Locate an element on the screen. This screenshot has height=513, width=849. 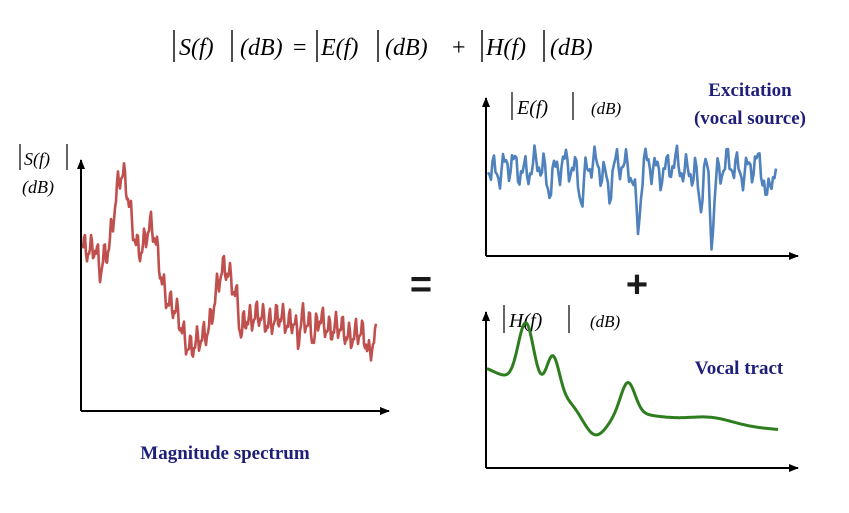
speech-ylabel-mag: S(f) is located at coordinates (37, 159).